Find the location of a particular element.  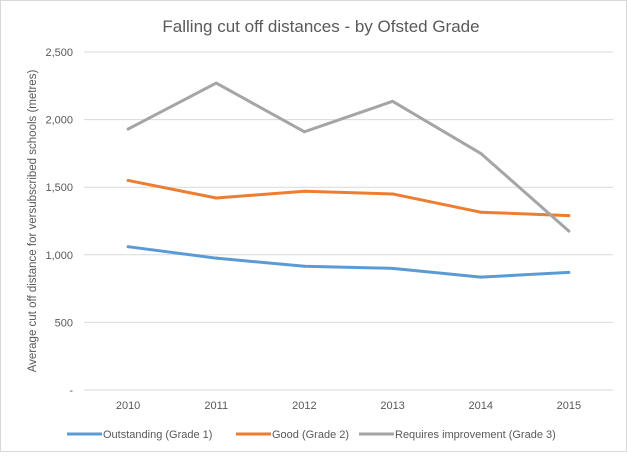

x-tick-label: 2014 is located at coordinates (481, 406).